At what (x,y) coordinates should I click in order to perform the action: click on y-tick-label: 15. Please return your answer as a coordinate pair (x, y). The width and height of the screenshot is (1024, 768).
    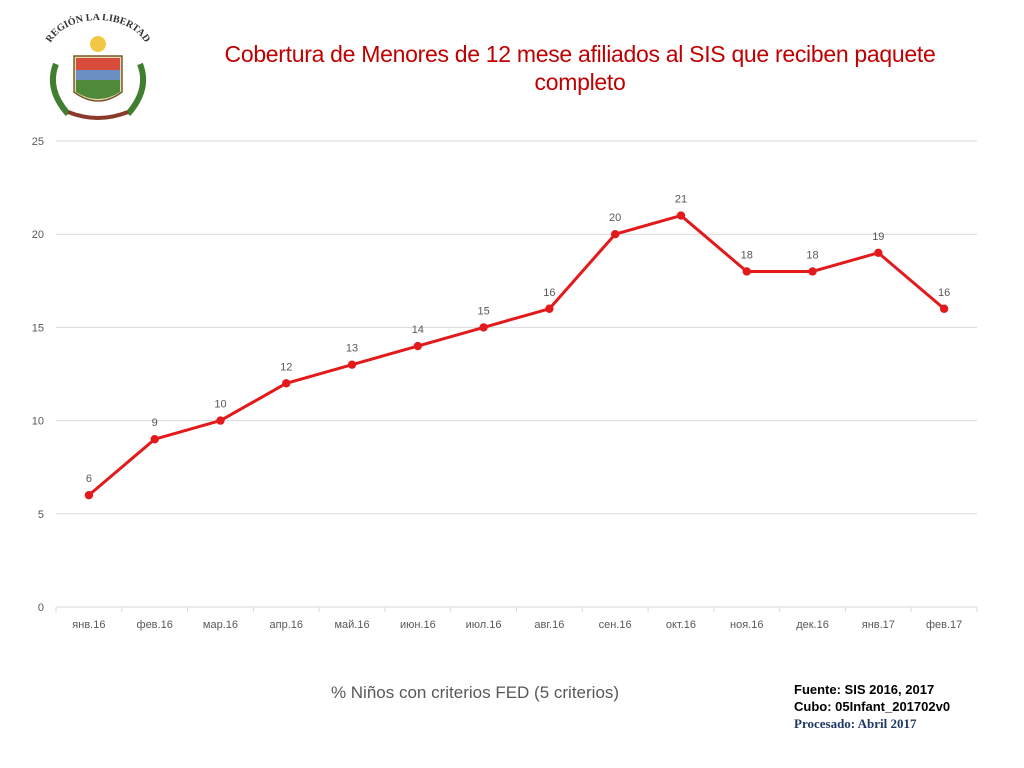
    Looking at the image, I should click on (38, 328).